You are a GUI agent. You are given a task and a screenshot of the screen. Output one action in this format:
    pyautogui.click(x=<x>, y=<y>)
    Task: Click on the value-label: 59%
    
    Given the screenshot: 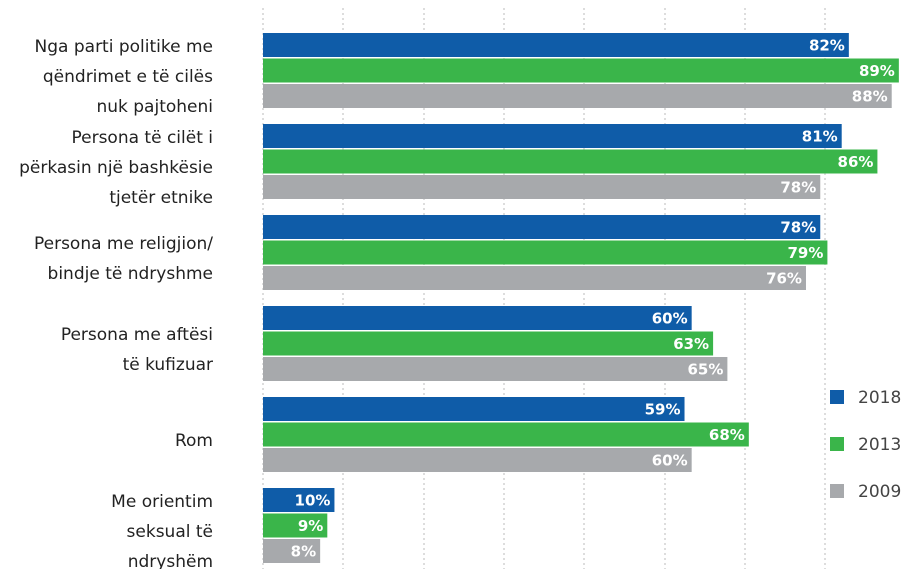 What is the action you would take?
    pyautogui.click(x=663, y=410)
    